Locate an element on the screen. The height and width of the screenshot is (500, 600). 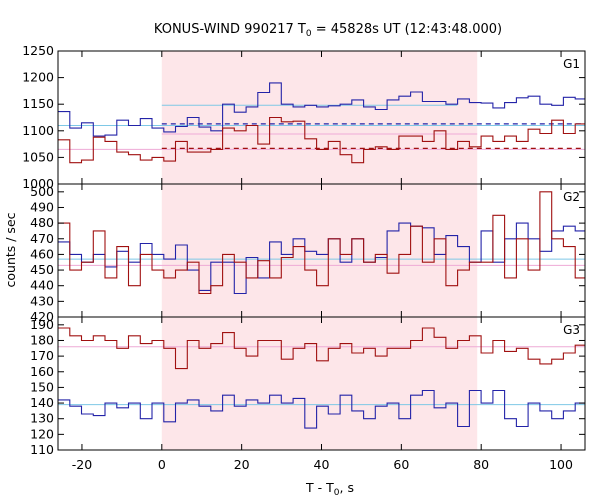
y-axis-label: counts / sec is located at coordinates (10, 249).